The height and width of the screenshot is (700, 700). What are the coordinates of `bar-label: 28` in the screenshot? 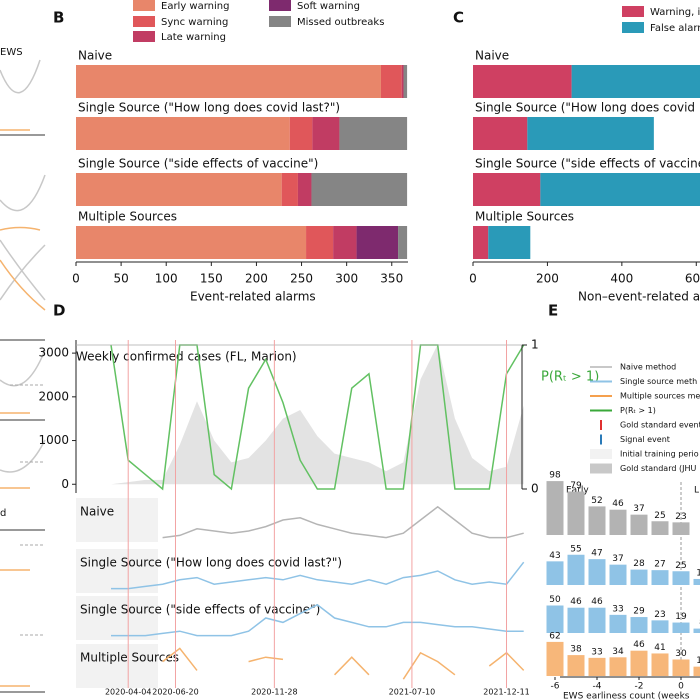 It's located at (639, 564).